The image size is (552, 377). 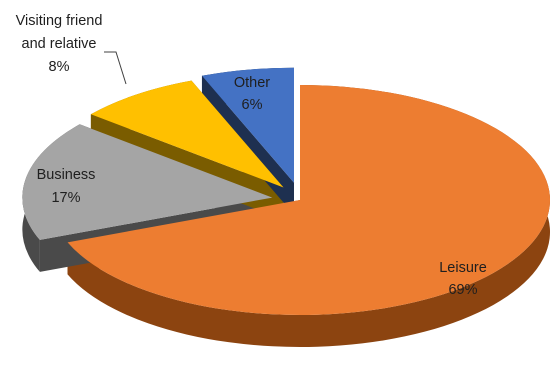 What do you see at coordinates (66, 175) in the screenshot?
I see `label-business-category: Business` at bounding box center [66, 175].